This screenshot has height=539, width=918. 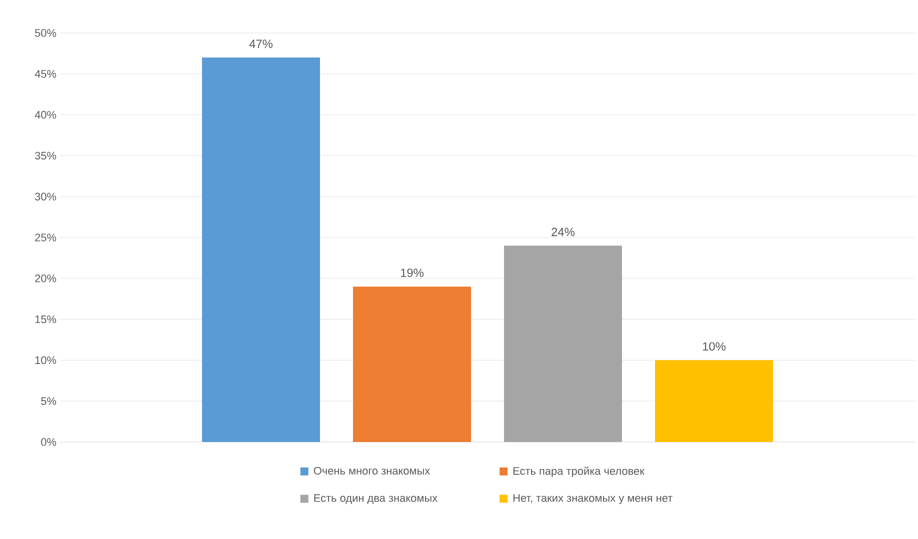 What do you see at coordinates (45, 319) in the screenshot?
I see `y-tick-label: 15%` at bounding box center [45, 319].